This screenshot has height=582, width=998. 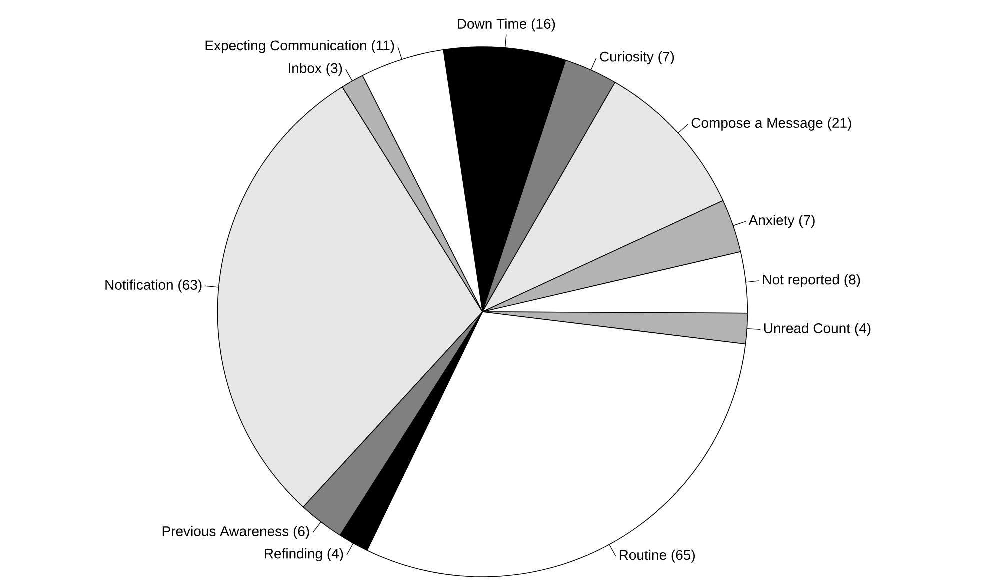 What do you see at coordinates (492, 23) in the screenshot?
I see `slice-label: Down Time` at bounding box center [492, 23].